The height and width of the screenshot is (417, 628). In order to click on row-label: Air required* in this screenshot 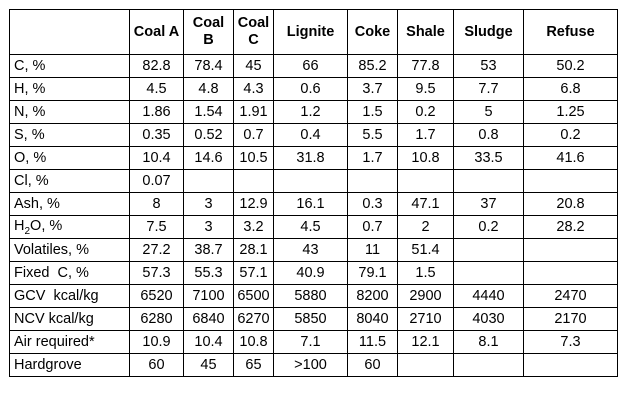, I will do `click(69, 342)`.